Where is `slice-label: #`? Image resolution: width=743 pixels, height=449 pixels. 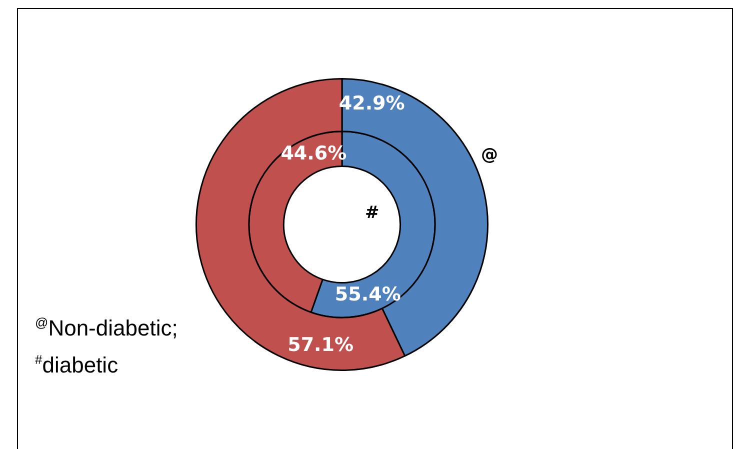 slice-label: # is located at coordinates (372, 212).